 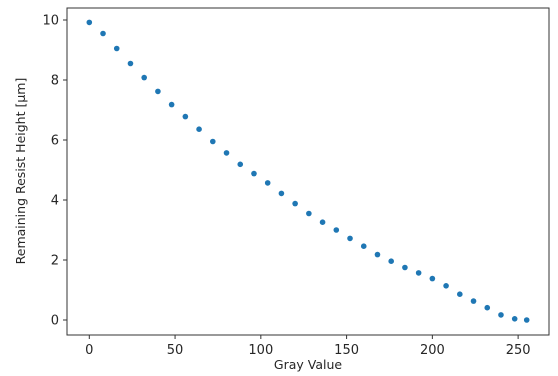 I want to click on y-tick-label: 10, so click(x=50, y=21).